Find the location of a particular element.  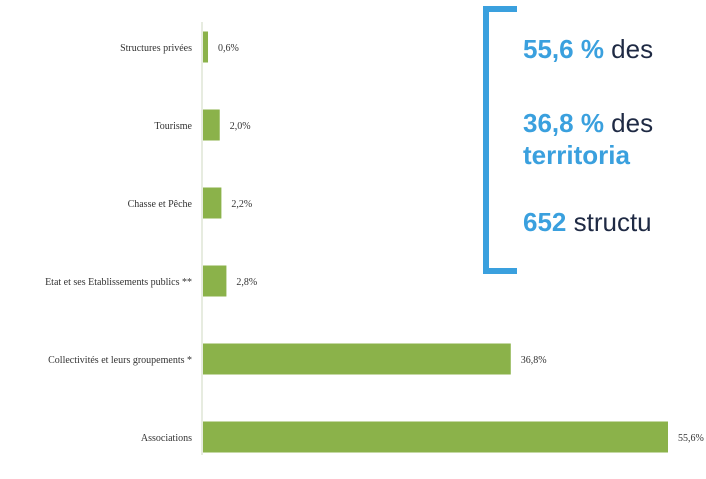

value-label: 2,0% is located at coordinates (240, 126).